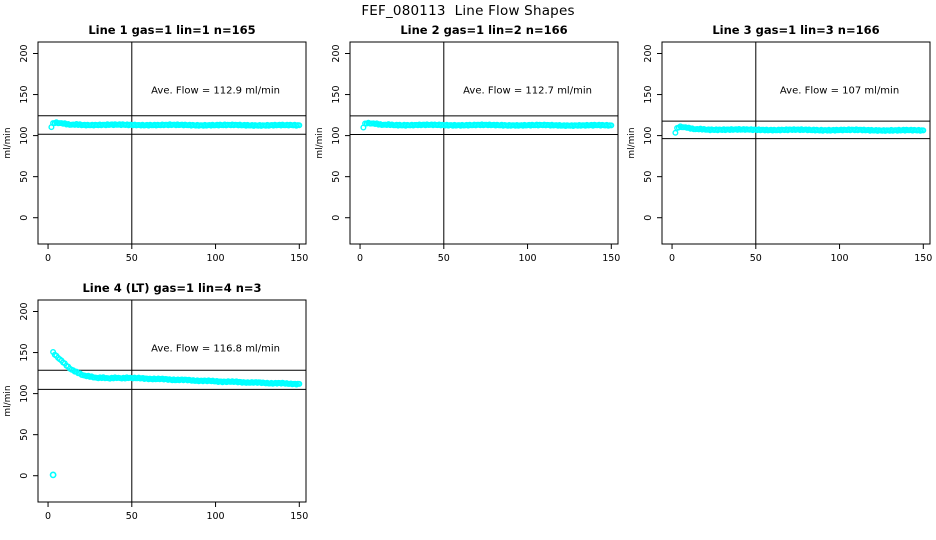 Image resolution: width=936 pixels, height=540 pixels. What do you see at coordinates (527, 91) in the screenshot?
I see `avg-flow-annotation: Ave. Flow = 112.7 ml/min` at bounding box center [527, 91].